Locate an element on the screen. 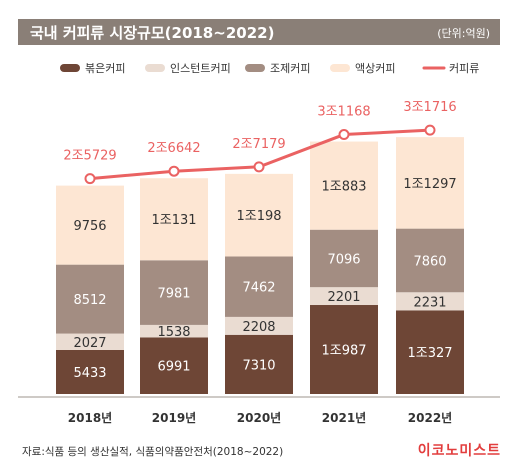 The width and height of the screenshot is (519, 472). x-tick-label-1: 2019년 is located at coordinates (174, 418).